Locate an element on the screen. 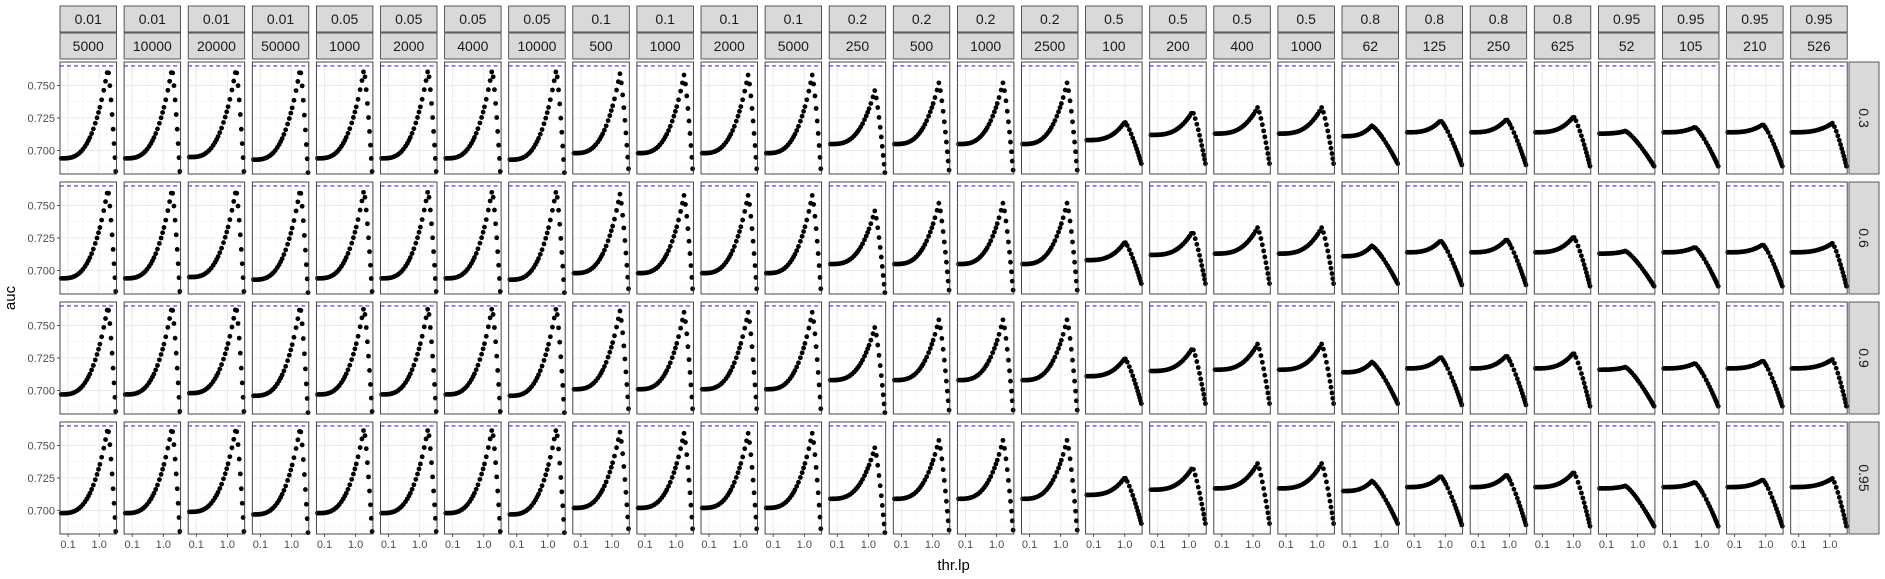  column-strip-top-label: 0.95 is located at coordinates (1754, 19).